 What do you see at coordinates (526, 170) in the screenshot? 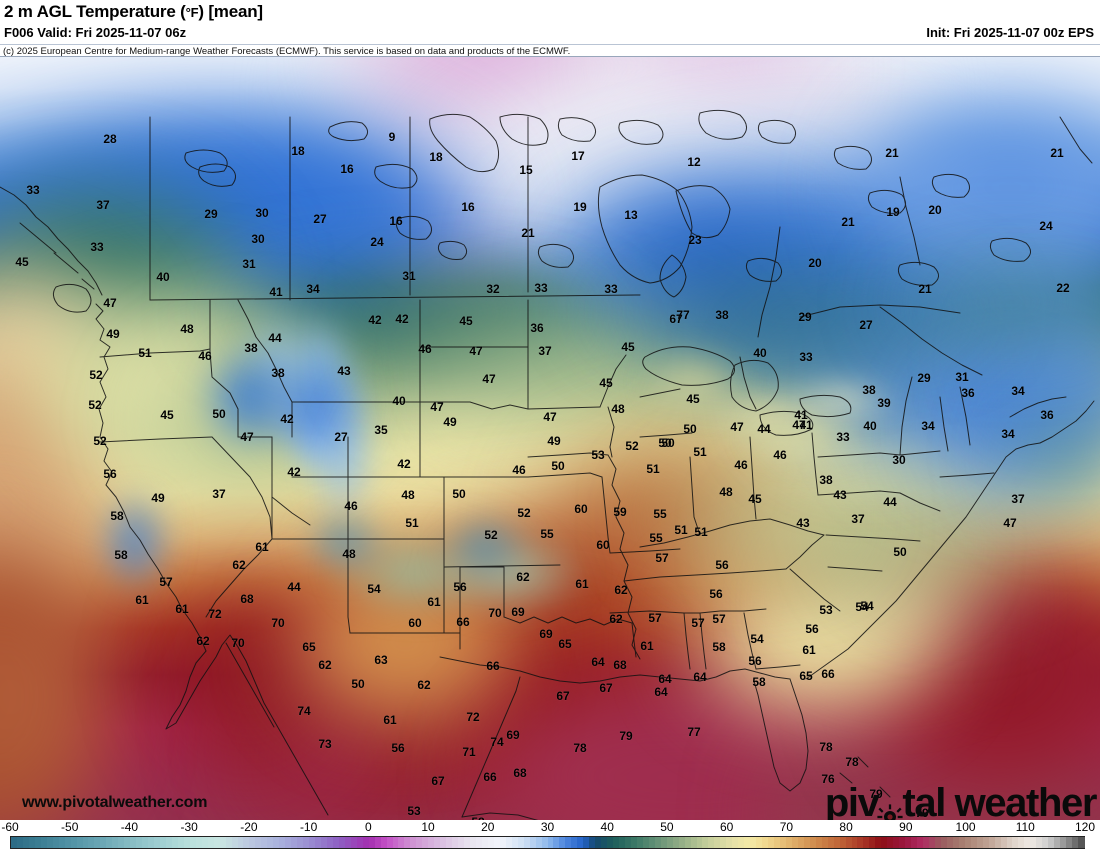
I see `temperature-label: 15` at bounding box center [526, 170].